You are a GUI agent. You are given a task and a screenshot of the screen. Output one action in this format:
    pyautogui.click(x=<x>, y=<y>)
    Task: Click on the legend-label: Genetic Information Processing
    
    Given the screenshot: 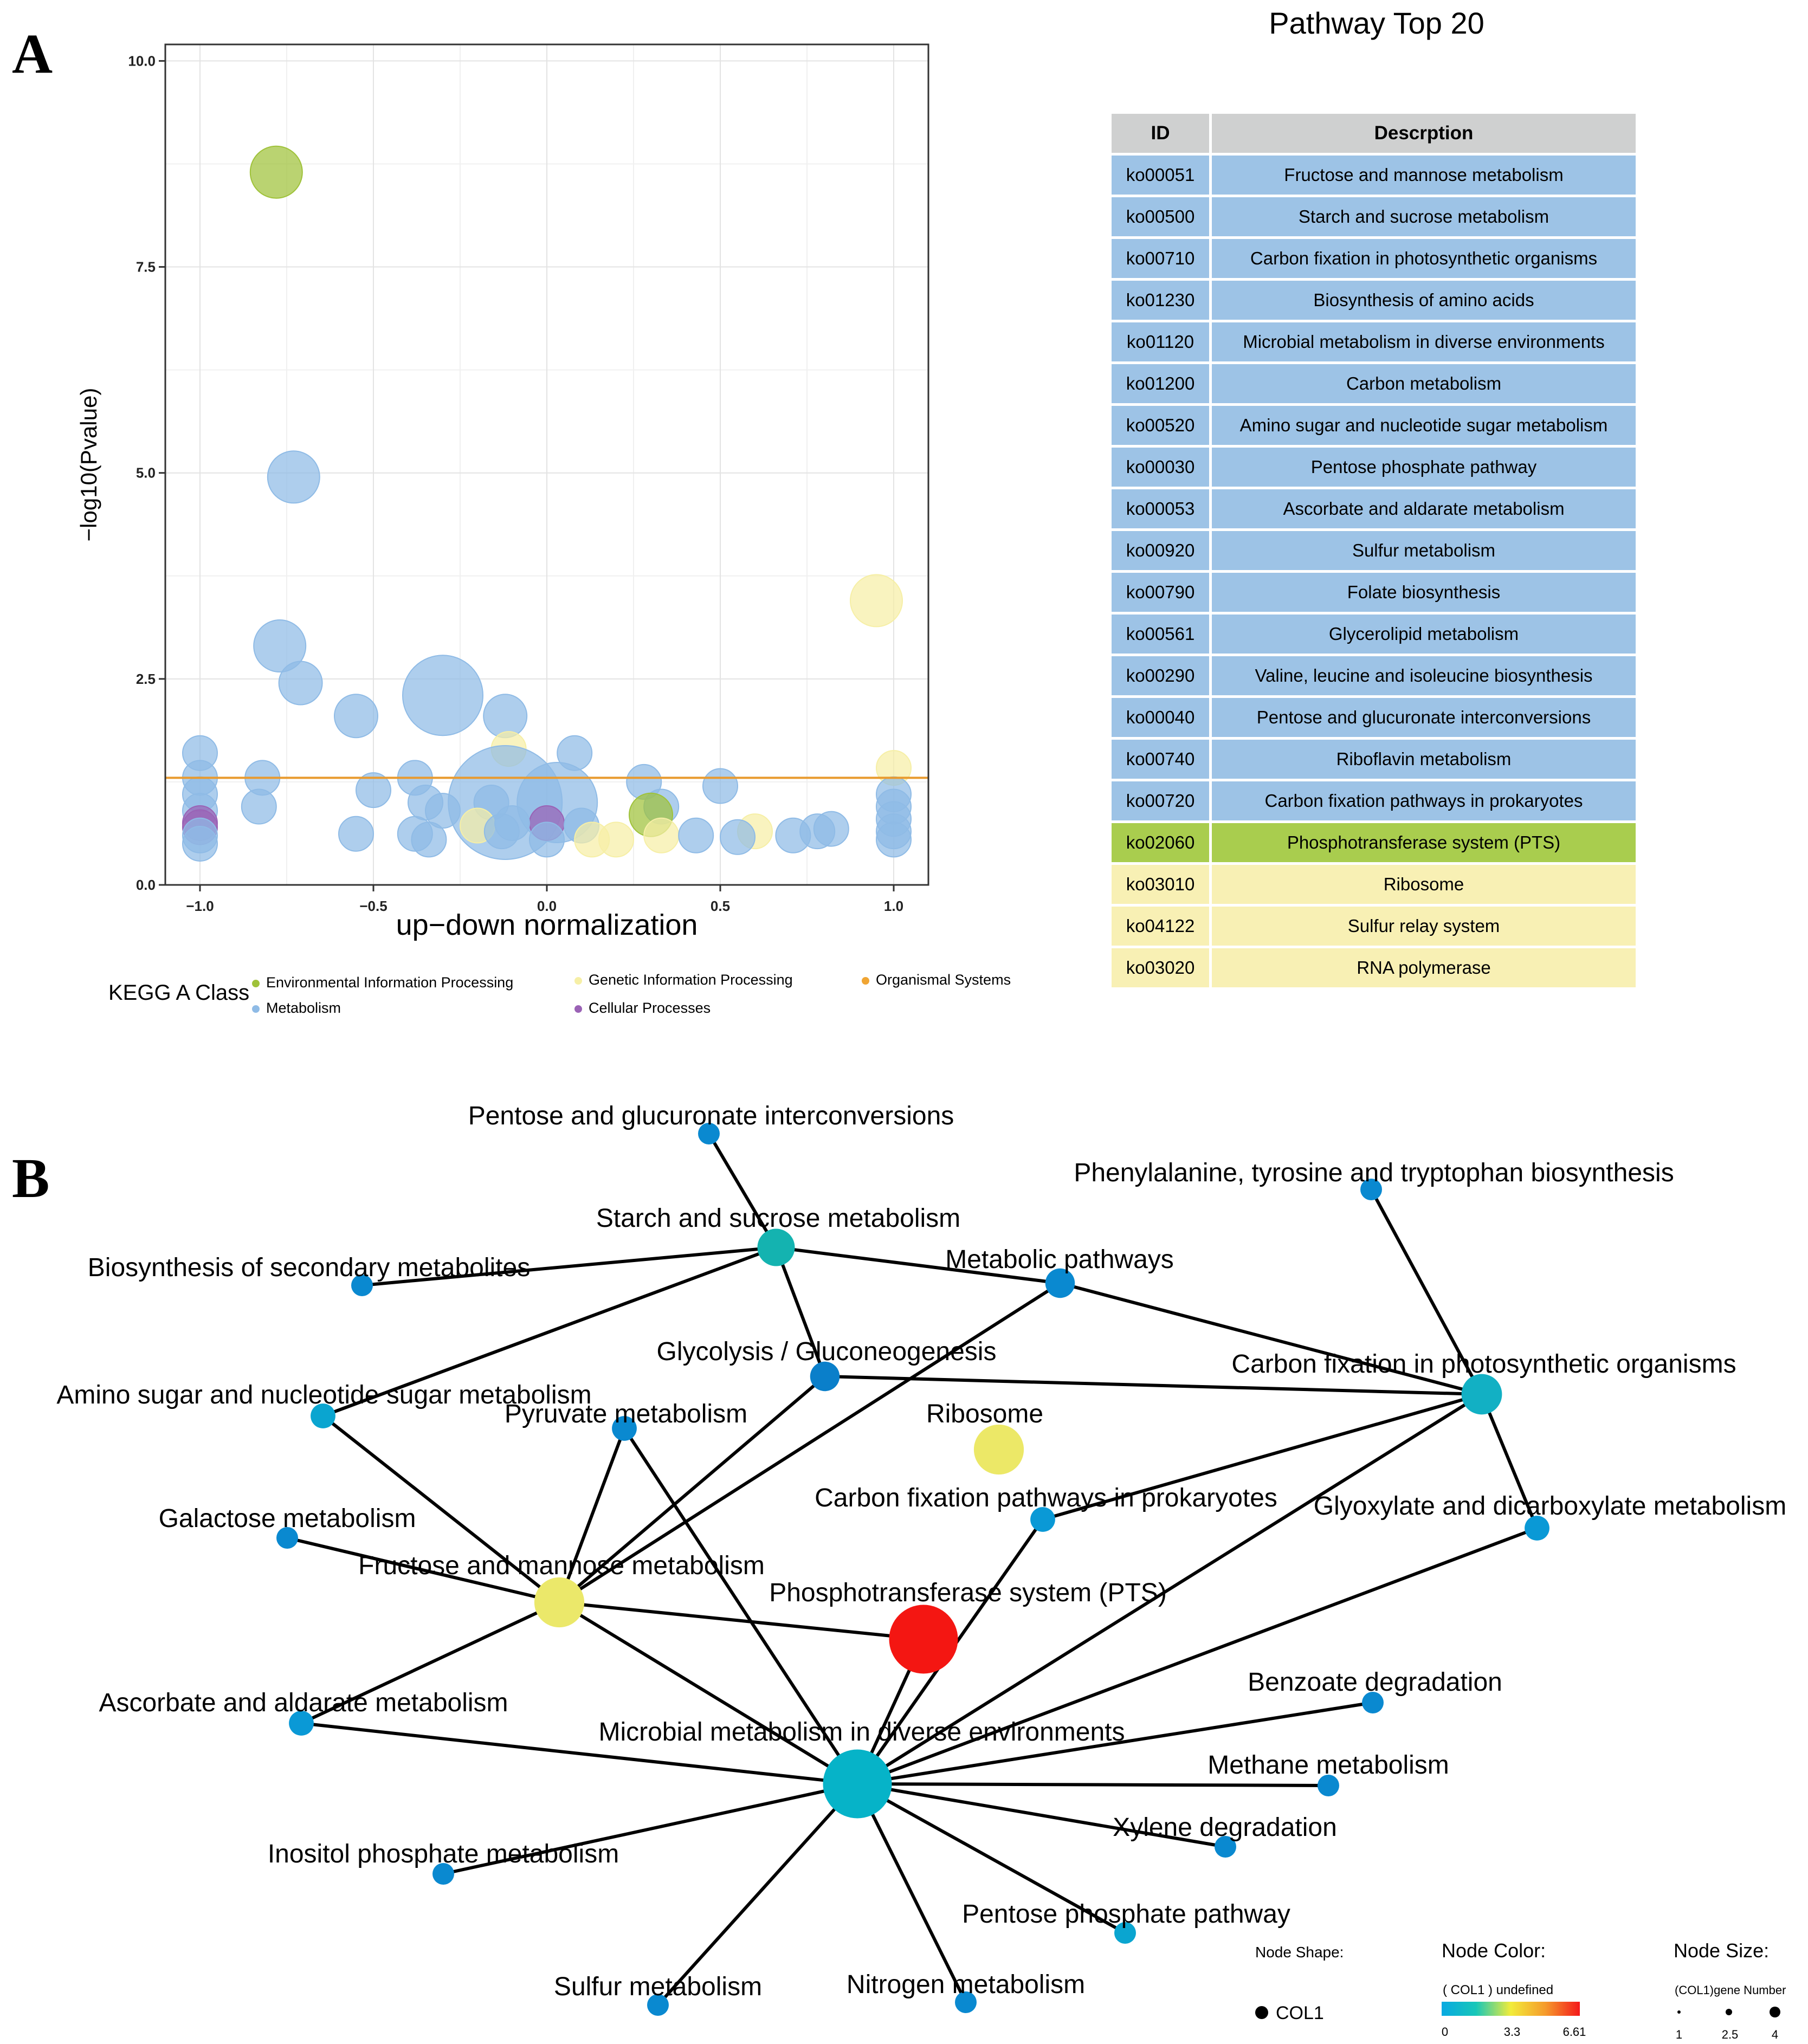 What is the action you would take?
    pyautogui.click(x=691, y=980)
    